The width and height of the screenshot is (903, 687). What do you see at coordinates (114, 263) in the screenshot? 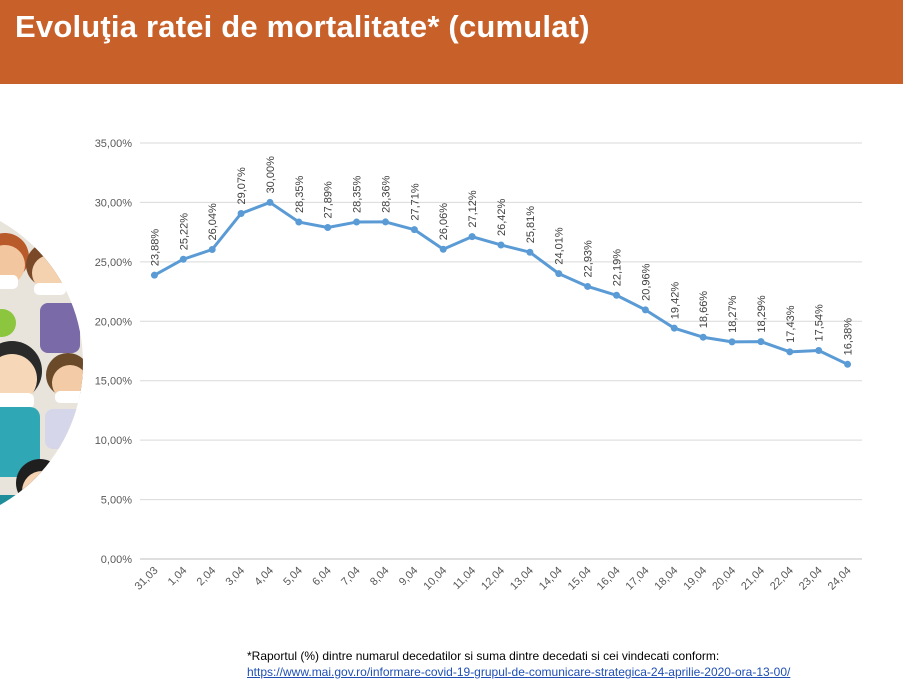
I see `y-tick-label: 25,00%` at bounding box center [114, 263].